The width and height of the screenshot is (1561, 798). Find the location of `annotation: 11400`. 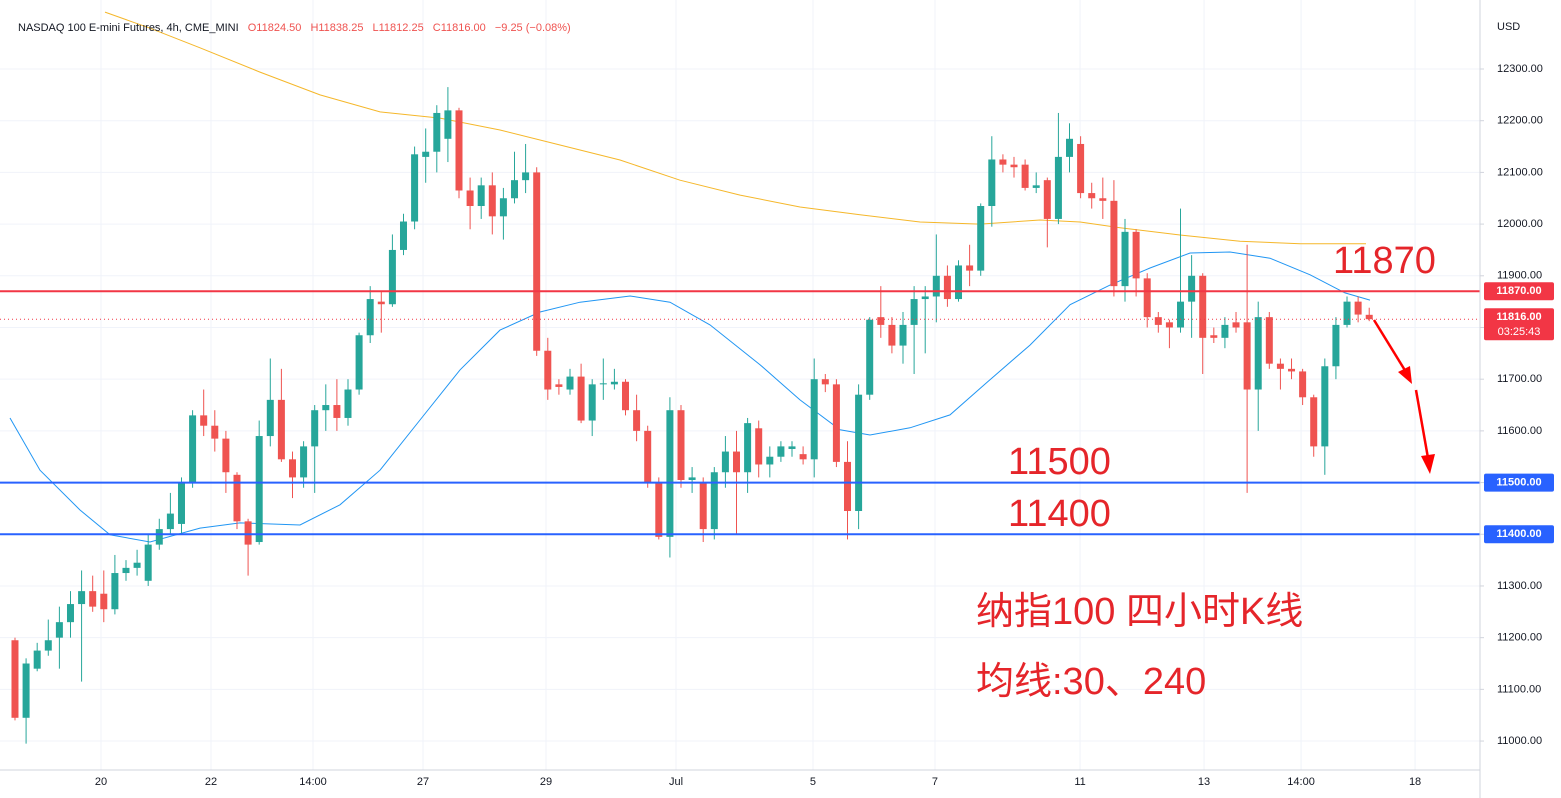

annotation: 11400 is located at coordinates (1059, 514).